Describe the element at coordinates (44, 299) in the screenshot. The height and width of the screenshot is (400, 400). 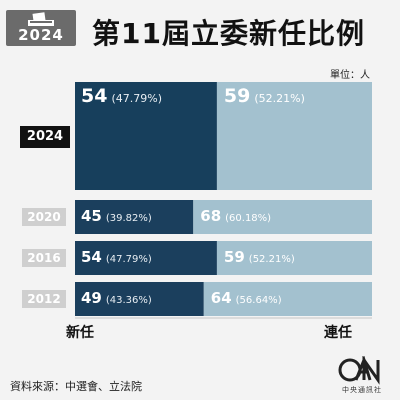
I see `category-label-2012: 2012` at that location.